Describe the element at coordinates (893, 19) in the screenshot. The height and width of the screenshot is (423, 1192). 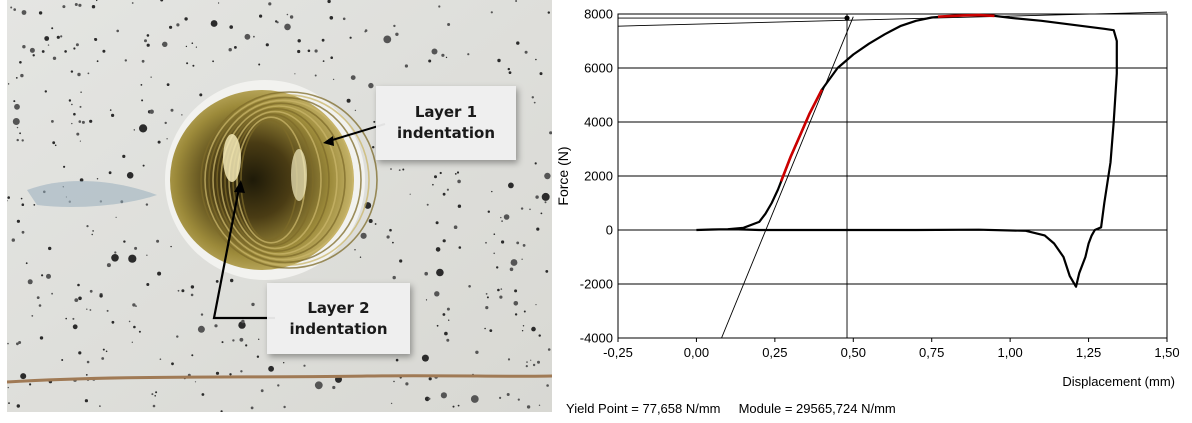
I see `reference-line` at that location.